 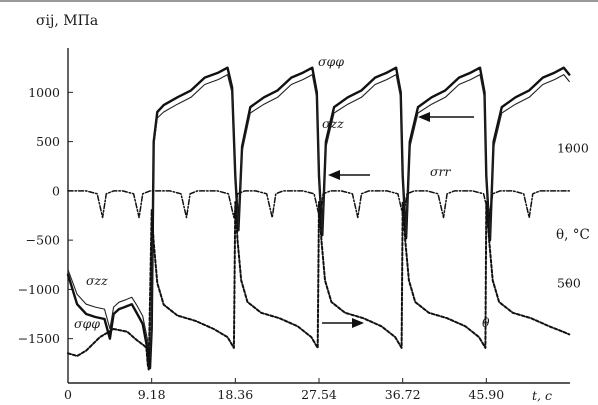 What do you see at coordinates (152, 394) in the screenshot?
I see `x-tick-label: 9.18` at bounding box center [152, 394].